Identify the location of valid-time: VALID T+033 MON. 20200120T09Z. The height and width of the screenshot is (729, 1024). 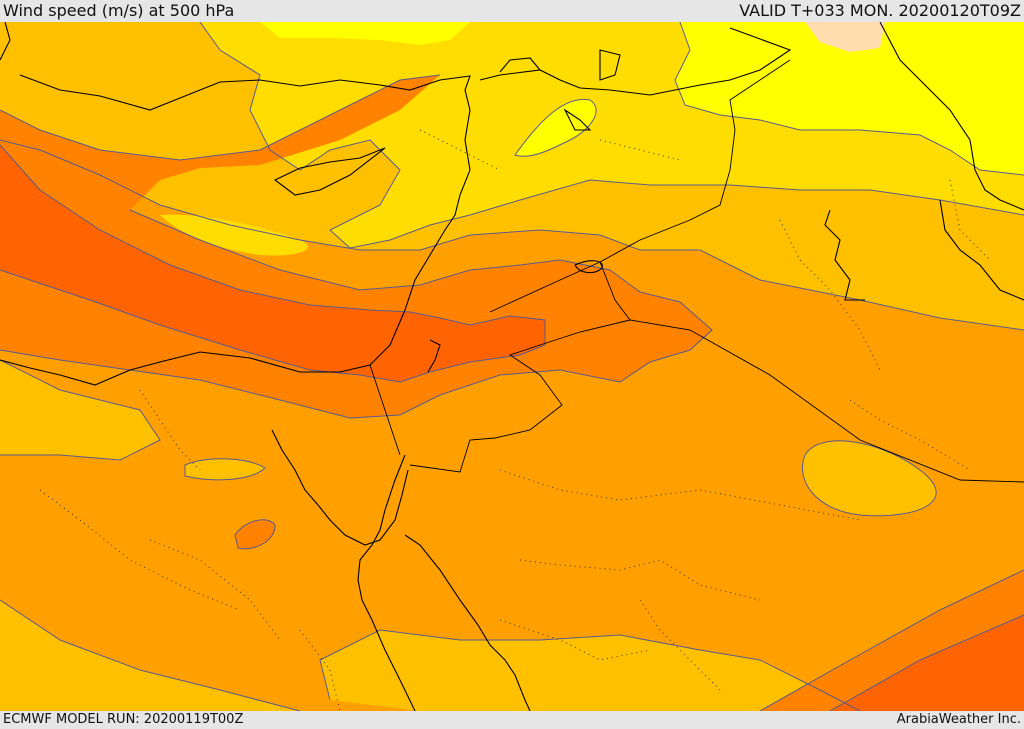
(880, 10).